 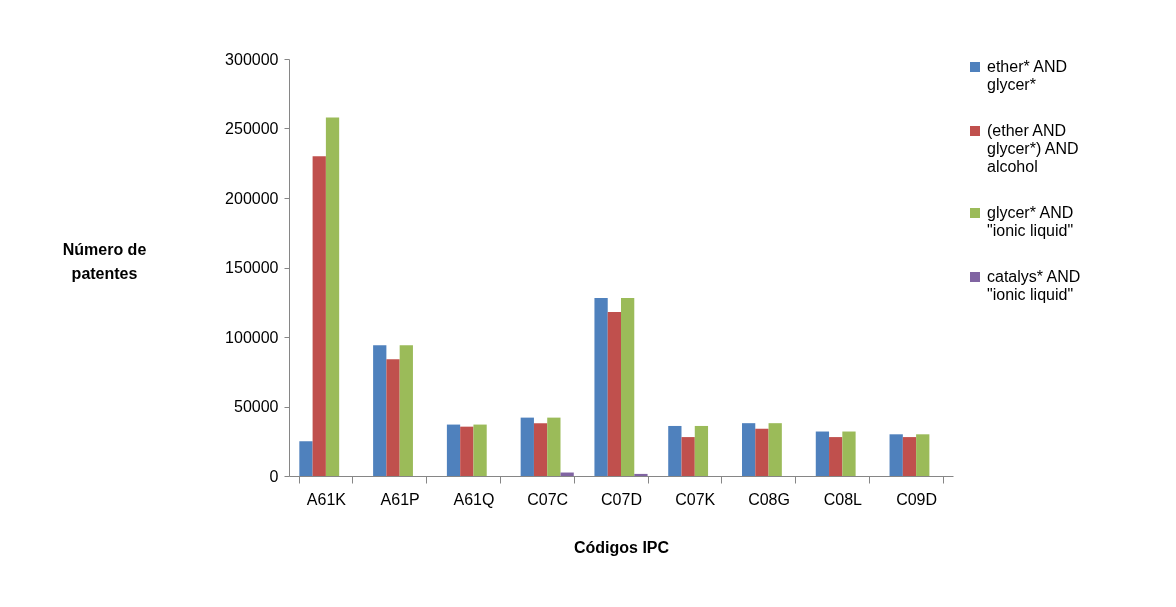 I want to click on x-tick-label: A61K, so click(x=326, y=499).